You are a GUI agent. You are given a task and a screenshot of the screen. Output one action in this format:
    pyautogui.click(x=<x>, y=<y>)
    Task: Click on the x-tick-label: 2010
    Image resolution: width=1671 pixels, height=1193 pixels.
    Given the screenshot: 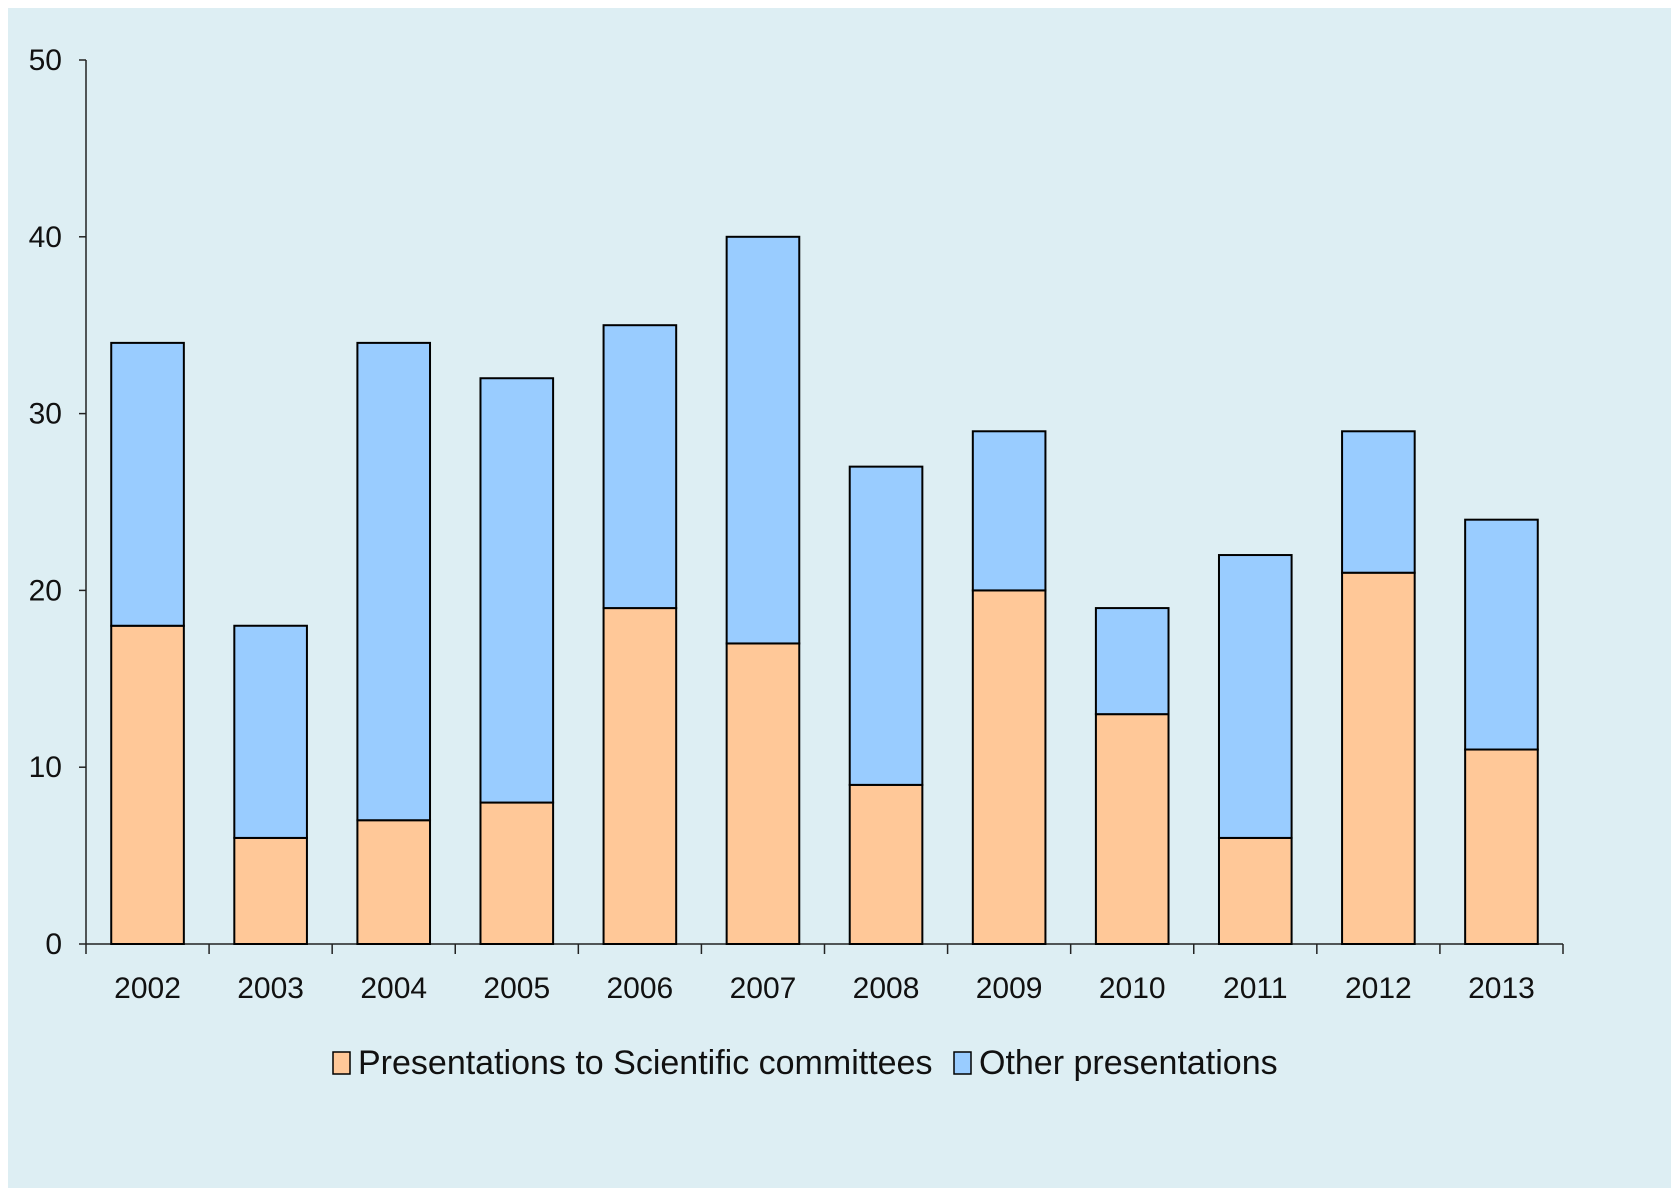 What is the action you would take?
    pyautogui.click(x=1132, y=988)
    